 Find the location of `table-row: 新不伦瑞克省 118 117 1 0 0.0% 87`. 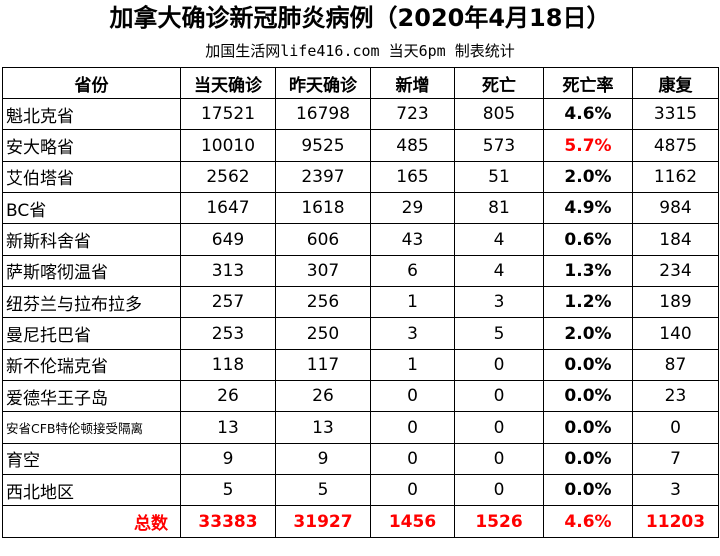

table-row: 新不伦瑞克省 118 117 1 0 0.0% 87 is located at coordinates (360, 365).